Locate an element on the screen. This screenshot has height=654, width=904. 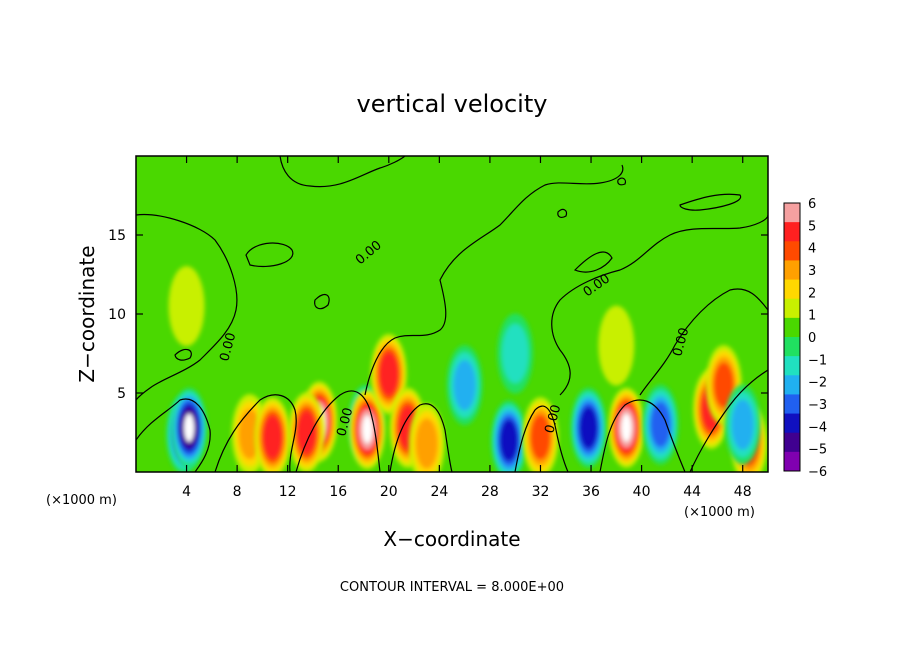
colorbar-label: −5 is located at coordinates (817, 450).